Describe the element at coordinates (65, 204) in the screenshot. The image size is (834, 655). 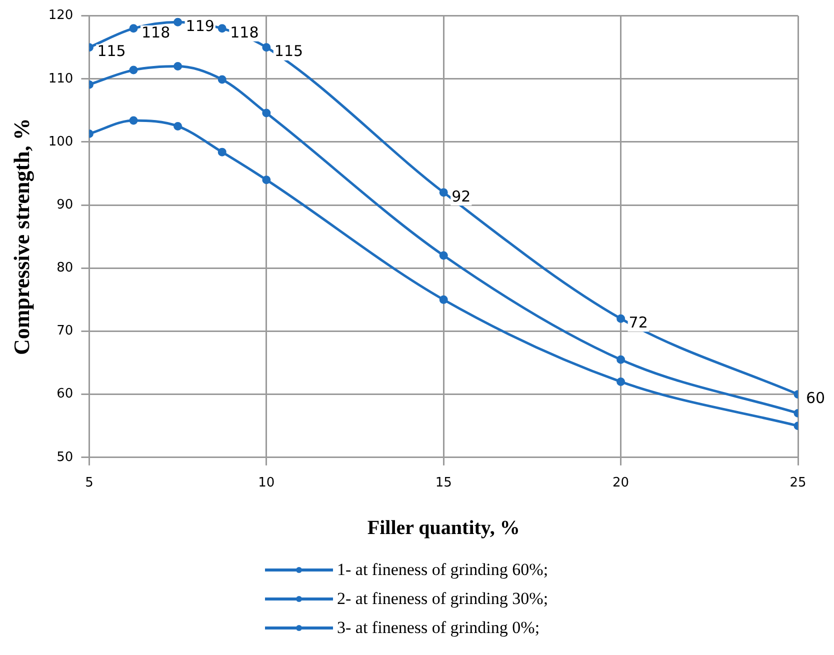
I see `y-tick-label: 90` at that location.